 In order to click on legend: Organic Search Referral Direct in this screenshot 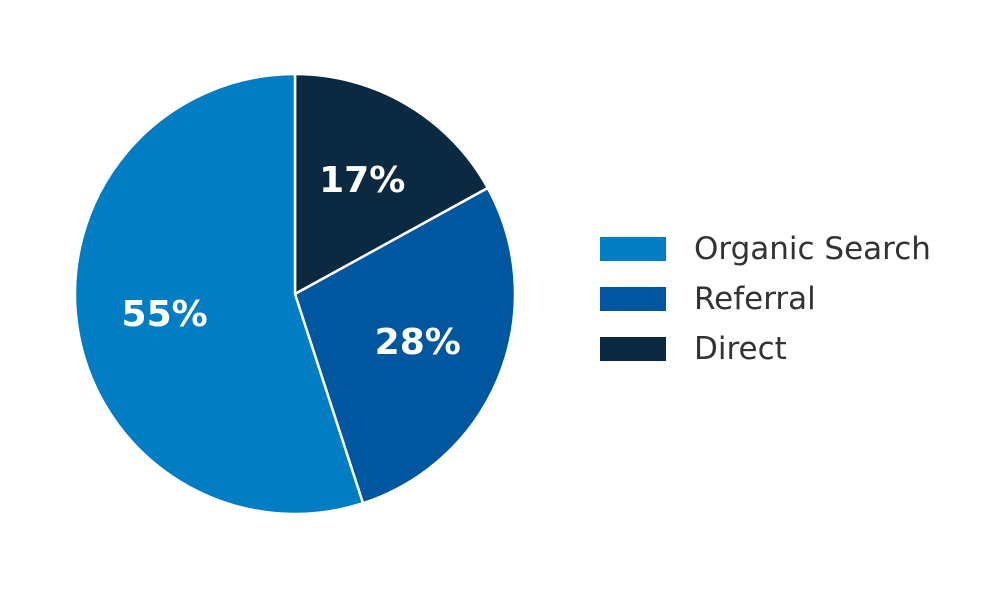, I will do `click(765, 299)`.